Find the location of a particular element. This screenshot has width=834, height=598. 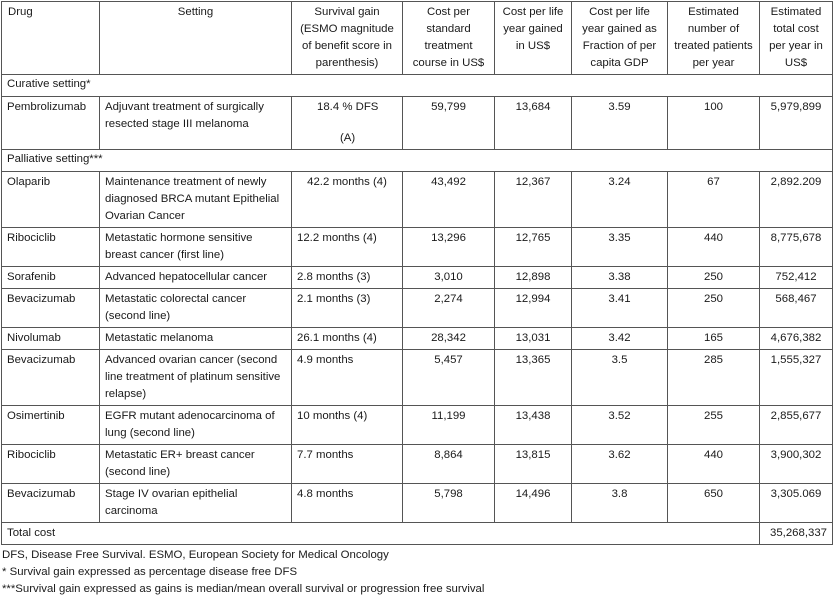

cell-setting: Metastatic melanoma is located at coordinates (195, 338).